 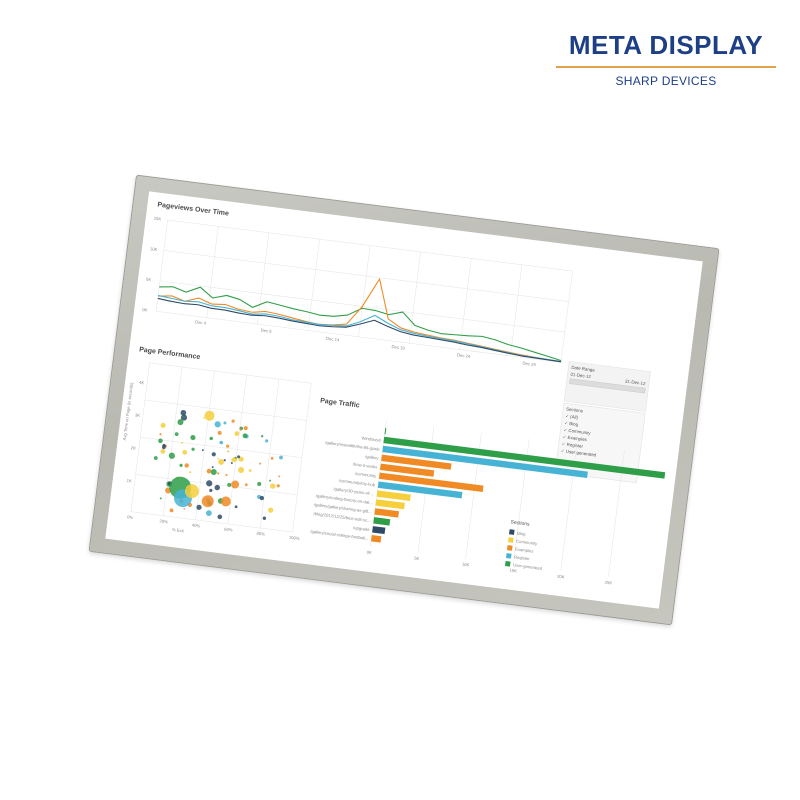 I want to click on date-range-start: 01-Dec-12, so click(x=581, y=376).